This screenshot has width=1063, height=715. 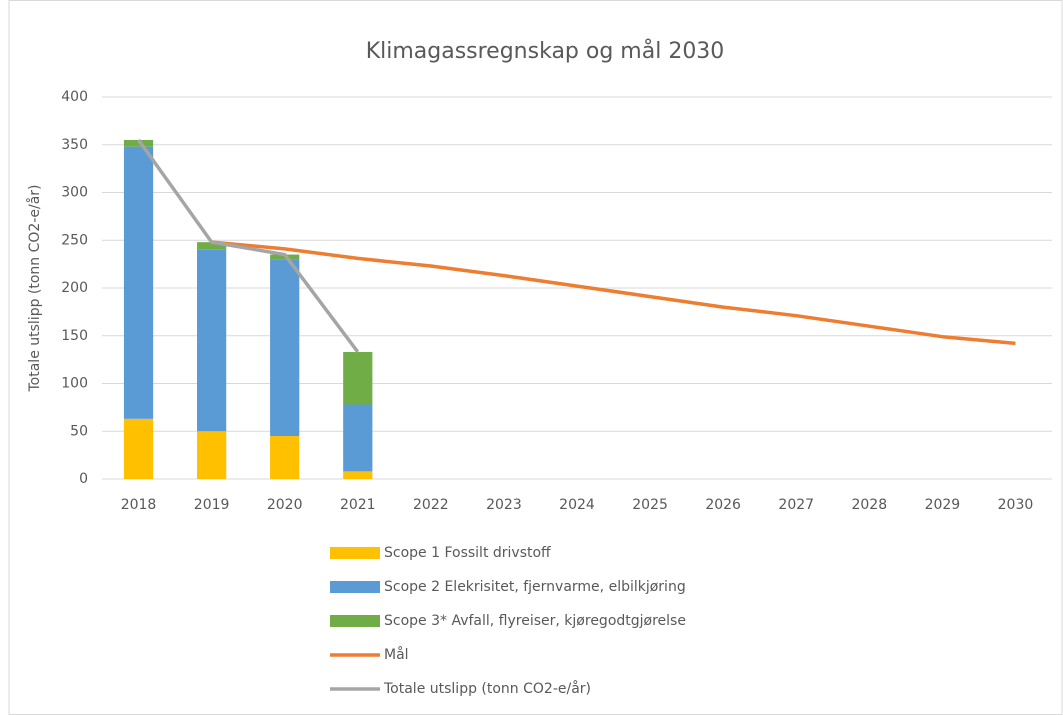 What do you see at coordinates (74, 288) in the screenshot?
I see `y-tick-label: 200` at bounding box center [74, 288].